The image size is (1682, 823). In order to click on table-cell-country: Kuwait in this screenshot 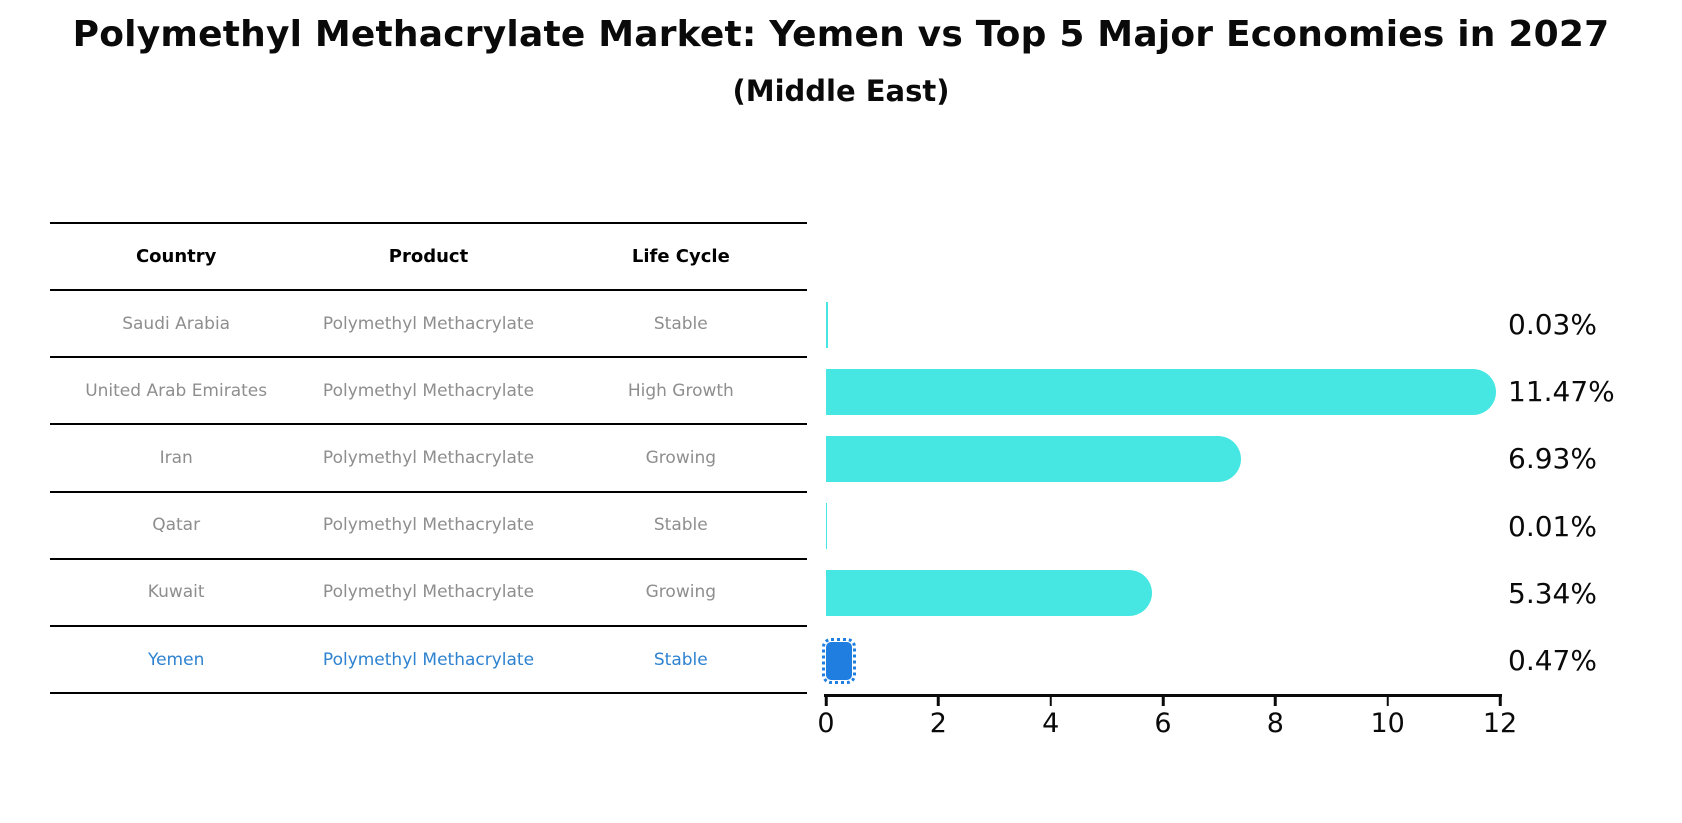, I will do `click(176, 592)`.